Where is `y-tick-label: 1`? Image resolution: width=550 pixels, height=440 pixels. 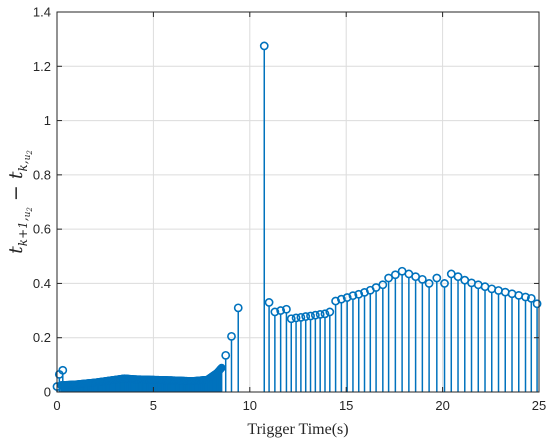 y-tick-label: 1 is located at coordinates (47, 120).